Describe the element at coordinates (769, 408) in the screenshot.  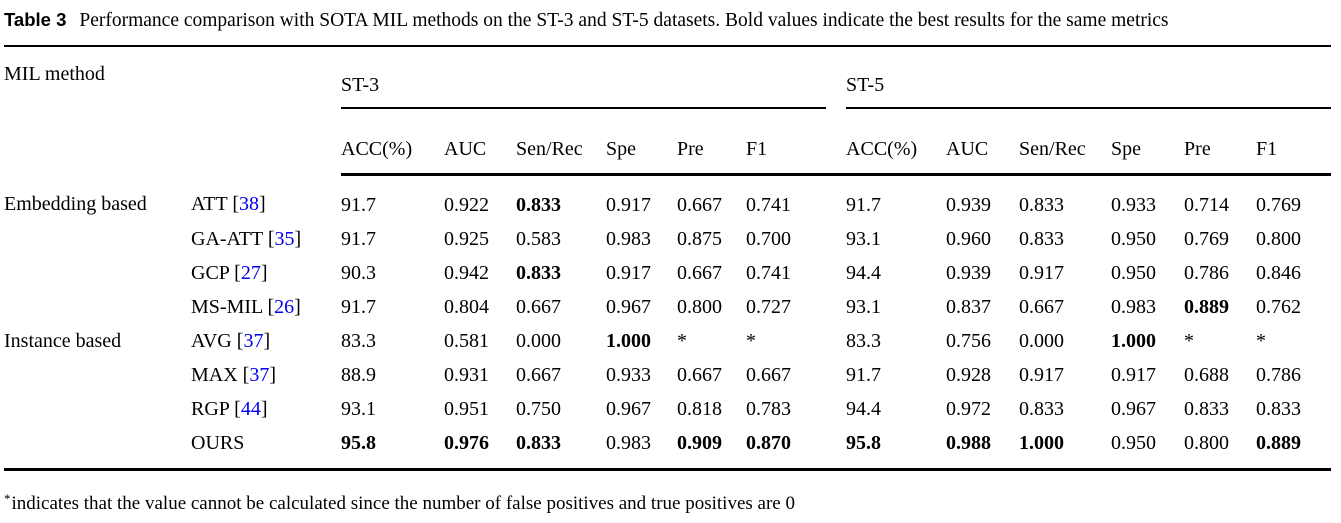
I see `metric-value: 0.783` at that location.